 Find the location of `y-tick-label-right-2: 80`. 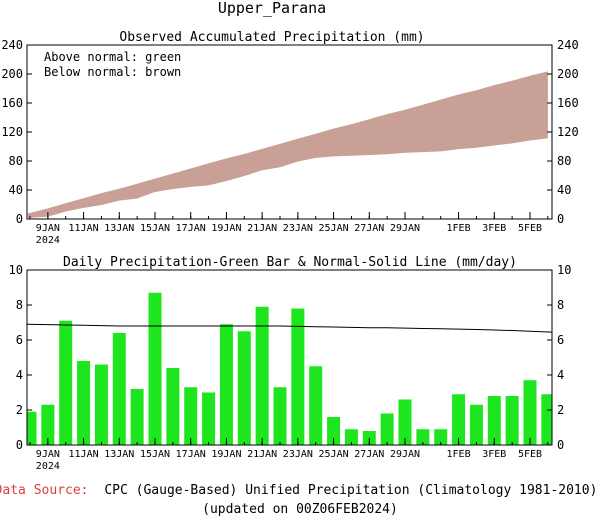

y-tick-label-right-2: 80 is located at coordinates (564, 161).